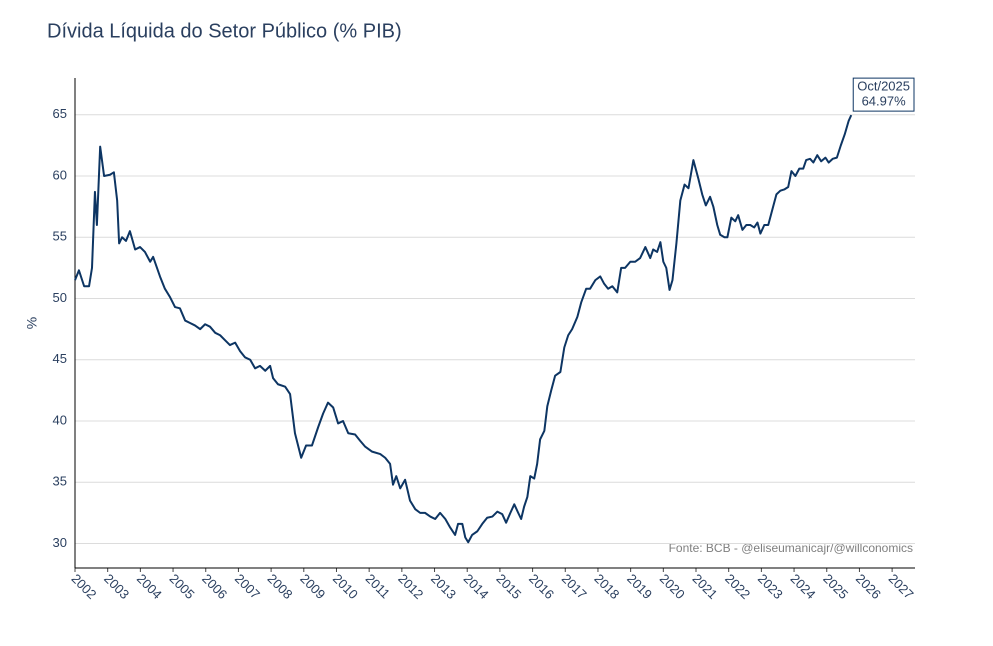  What do you see at coordinates (60, 542) in the screenshot?
I see `y-tick-label: 30` at bounding box center [60, 542].